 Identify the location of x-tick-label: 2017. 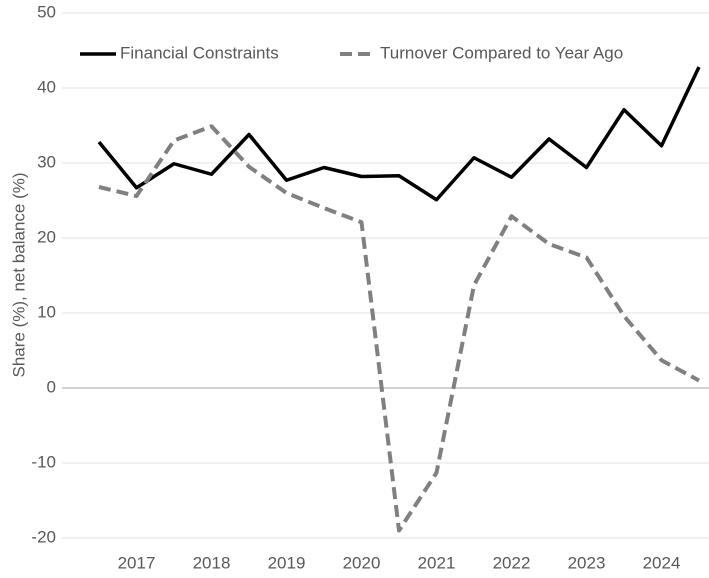
(137, 562).